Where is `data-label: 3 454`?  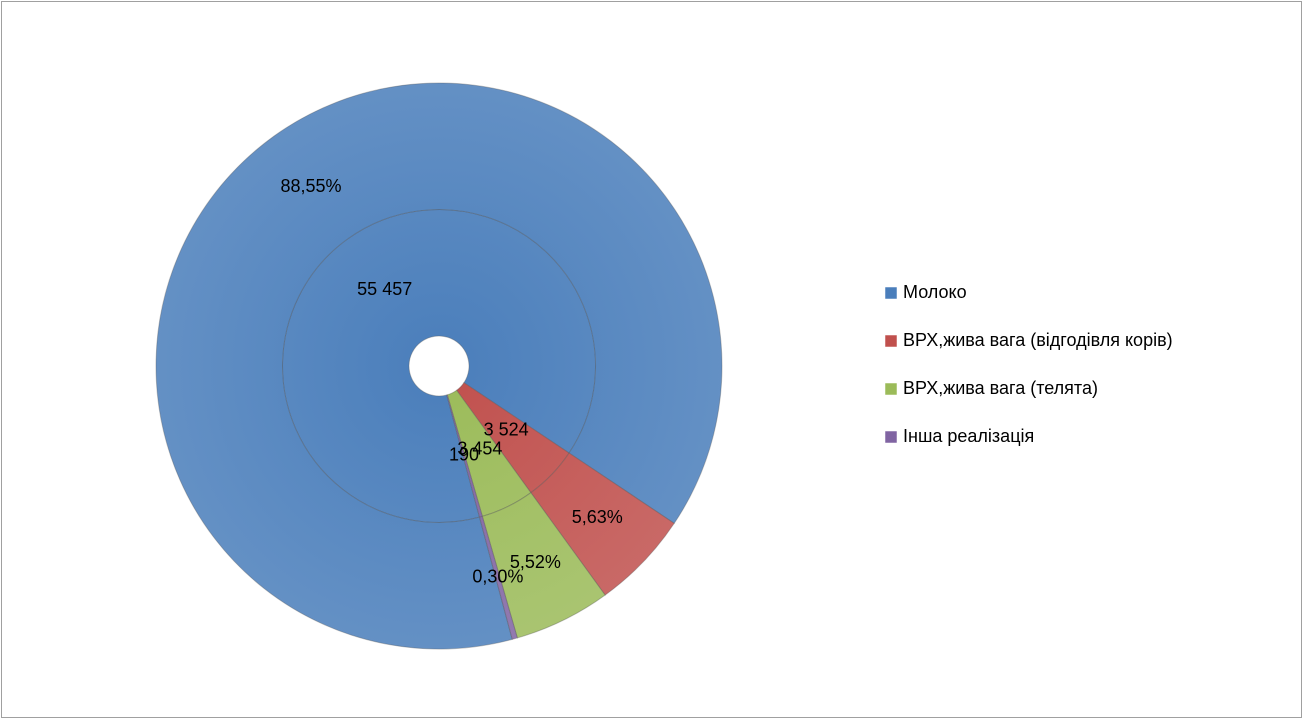 data-label: 3 454 is located at coordinates (479, 449).